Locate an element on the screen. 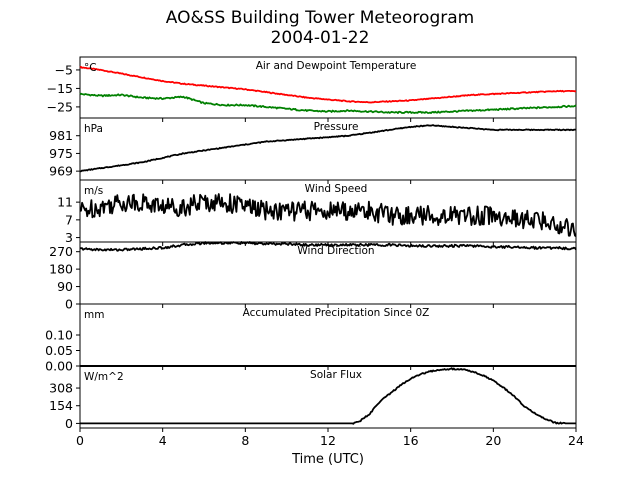  x-tick-label: 16 is located at coordinates (411, 440).